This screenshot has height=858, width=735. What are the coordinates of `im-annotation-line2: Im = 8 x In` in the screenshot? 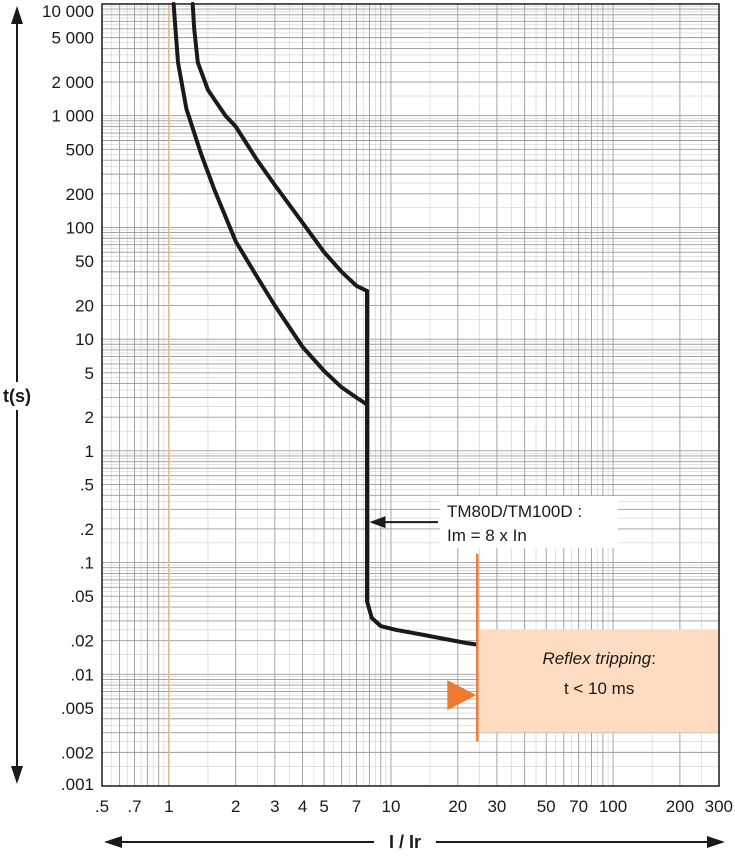 It's located at (487, 535).